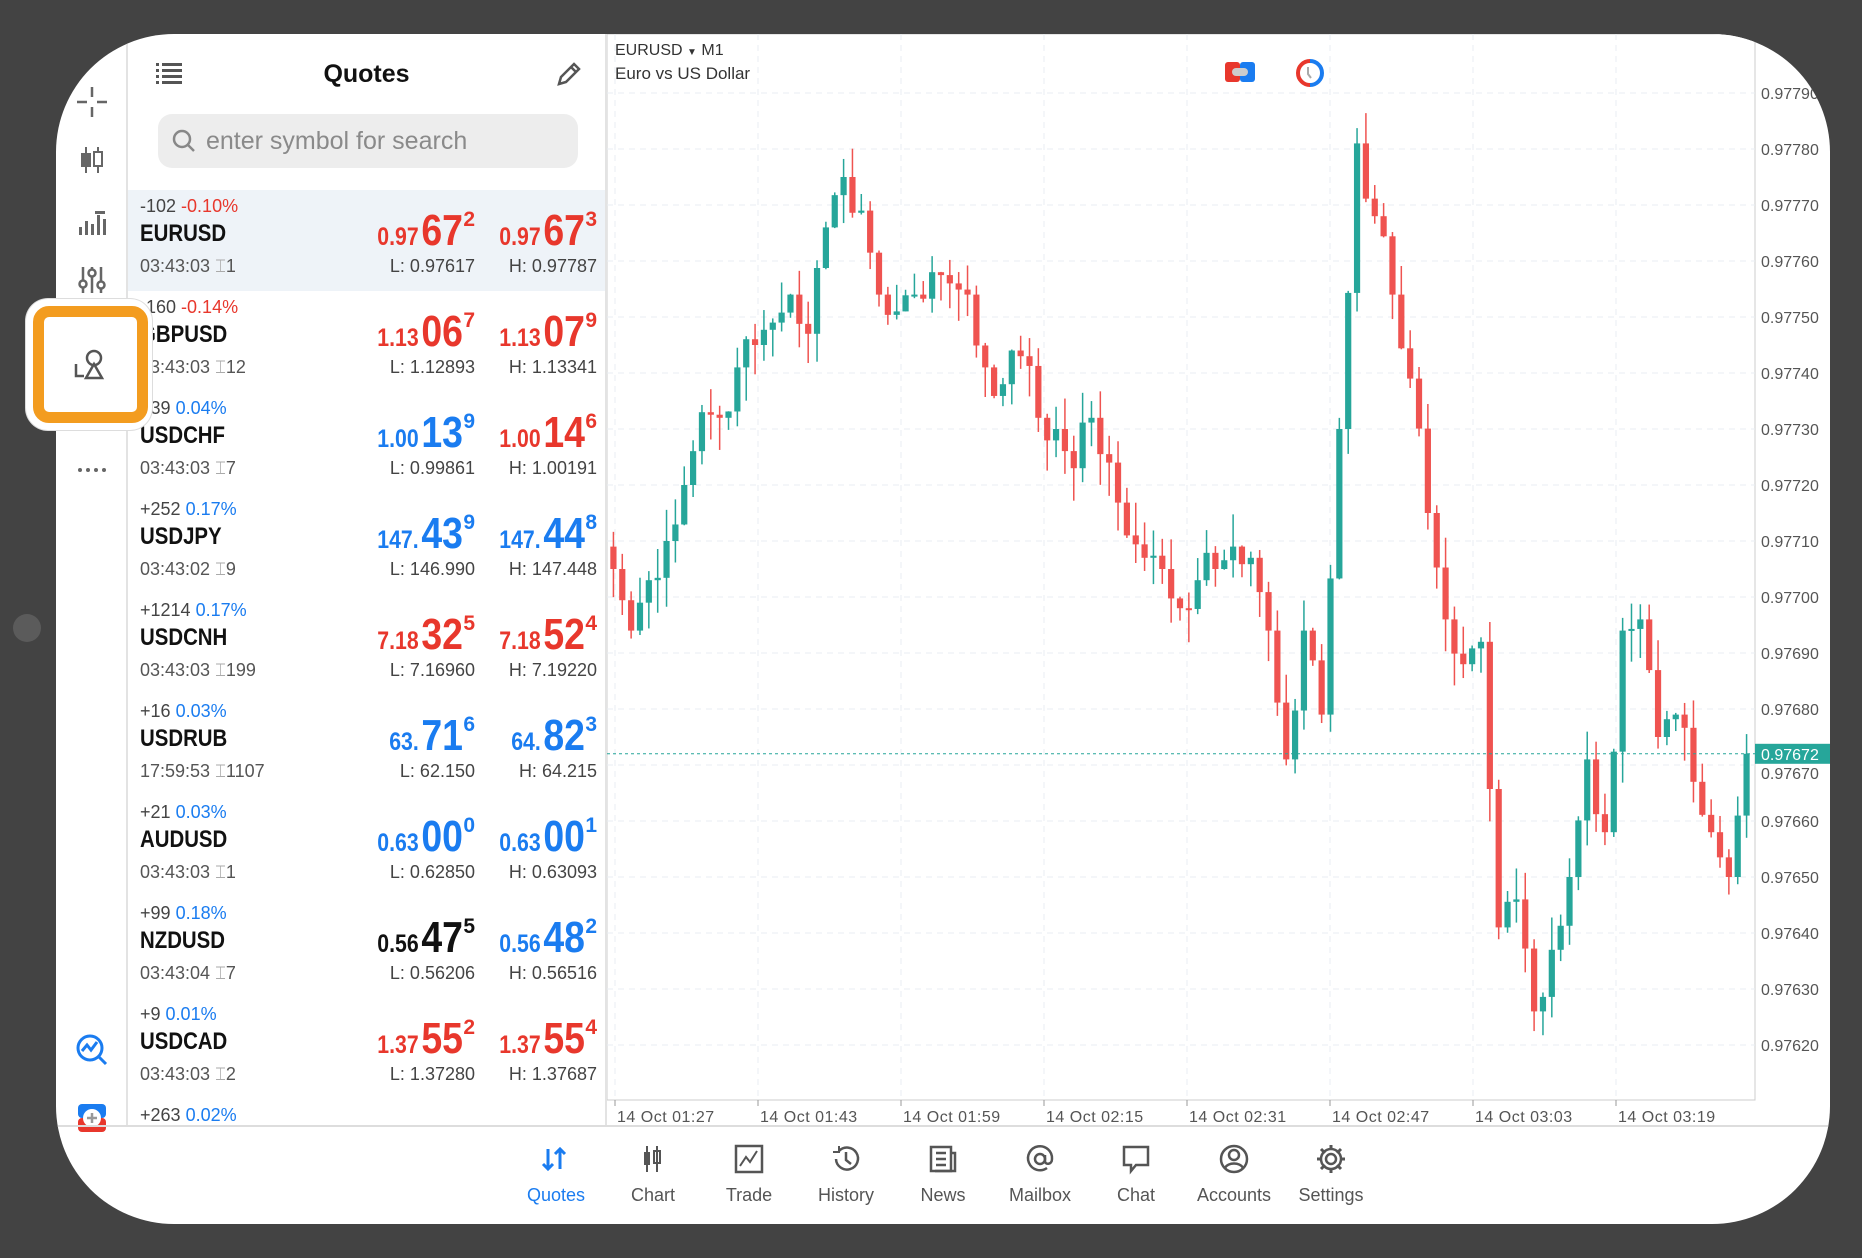 The width and height of the screenshot is (1862, 1258). I want to click on tab-mailbox: Mailbox, so click(1040, 1172).